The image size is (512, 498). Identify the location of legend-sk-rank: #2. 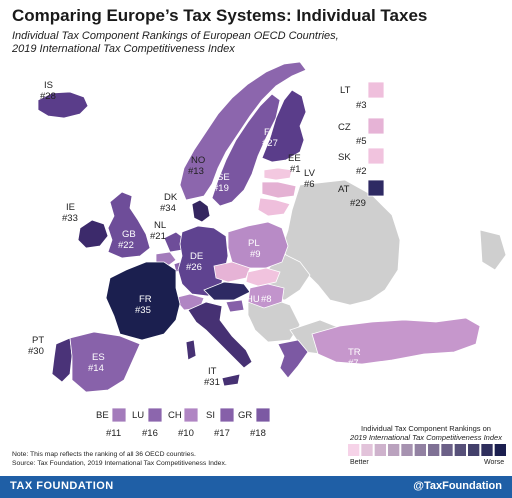
(361, 171).